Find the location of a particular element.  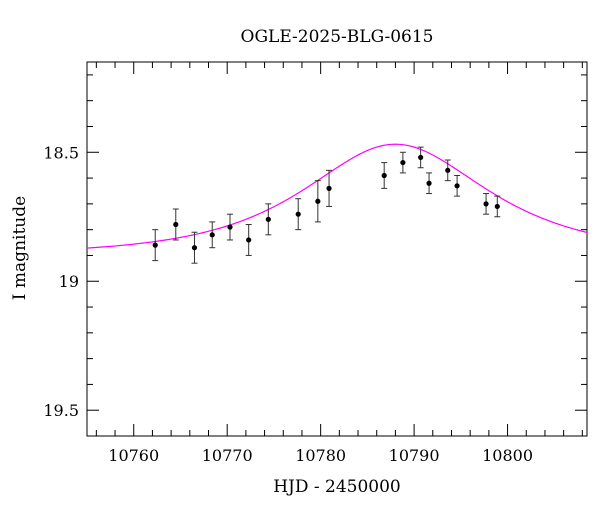

x-axis-label: HJD - 2450000 is located at coordinates (337, 487).